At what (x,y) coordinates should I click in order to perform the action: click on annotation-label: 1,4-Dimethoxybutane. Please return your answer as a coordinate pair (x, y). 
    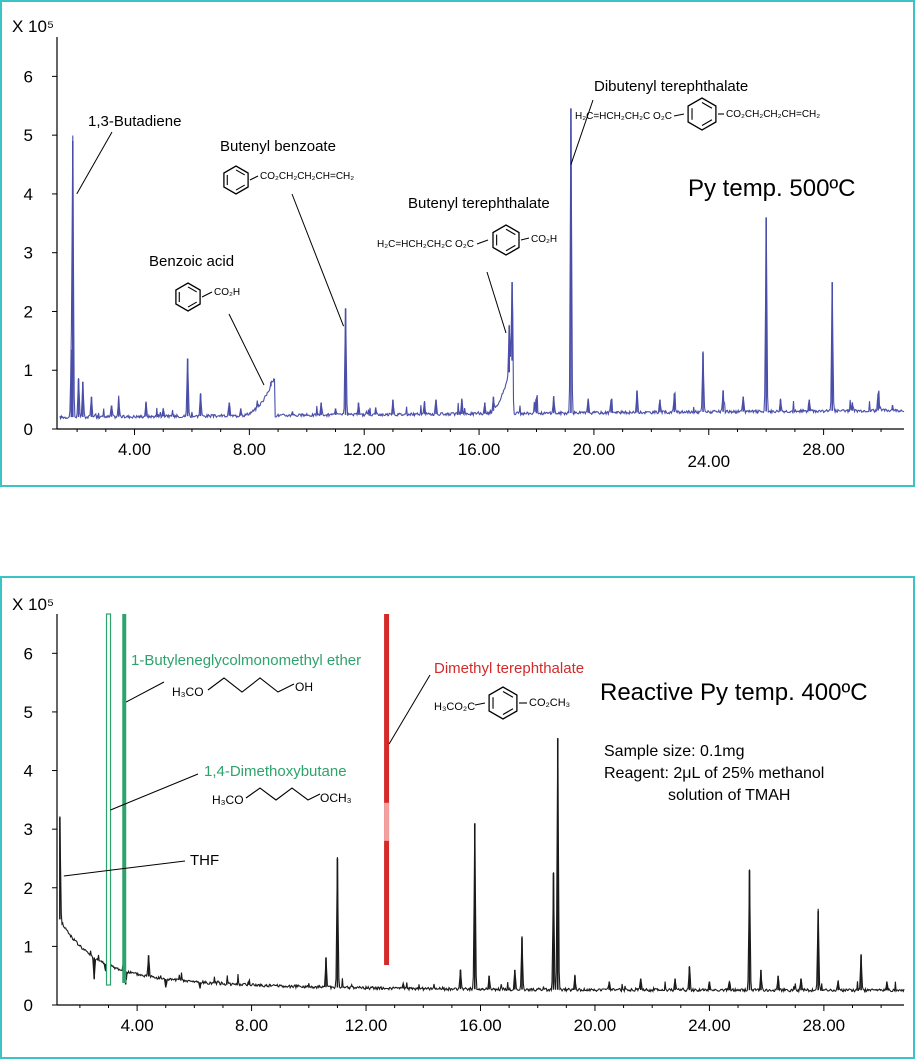
    Looking at the image, I should click on (275, 771).